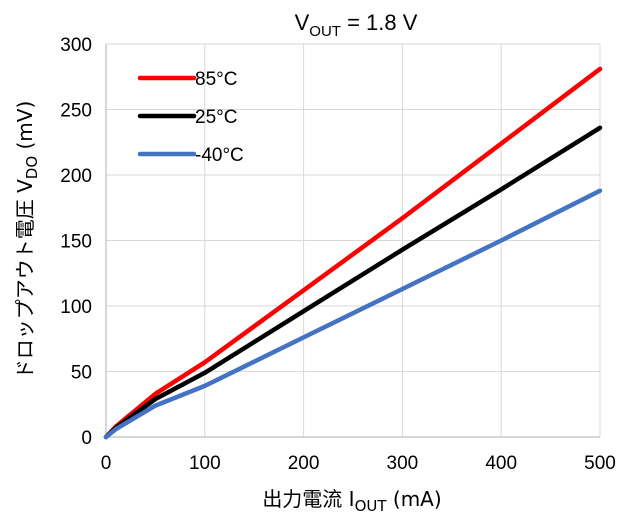 Image resolution: width=622 pixels, height=518 pixels. I want to click on x-tick-label: 500, so click(600, 463).